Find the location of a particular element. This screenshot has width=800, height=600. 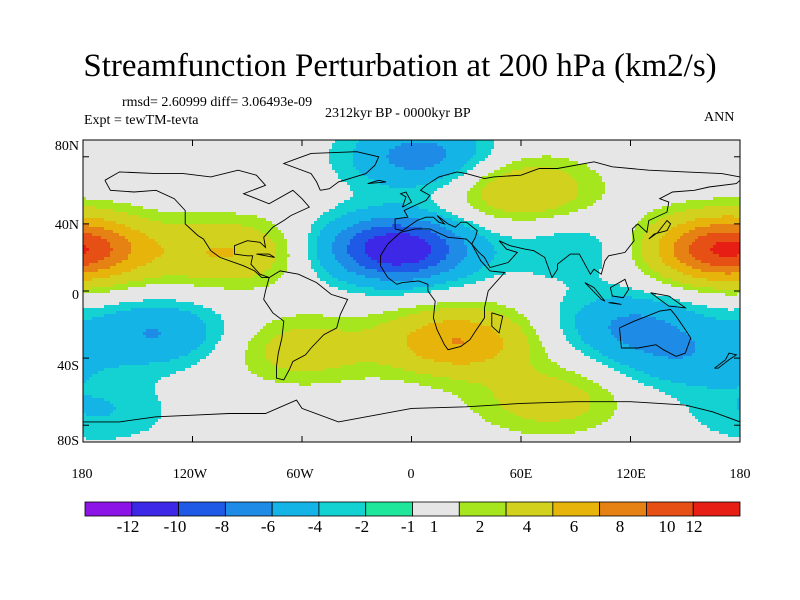

lat-label: 40N is located at coordinates (64, 226).